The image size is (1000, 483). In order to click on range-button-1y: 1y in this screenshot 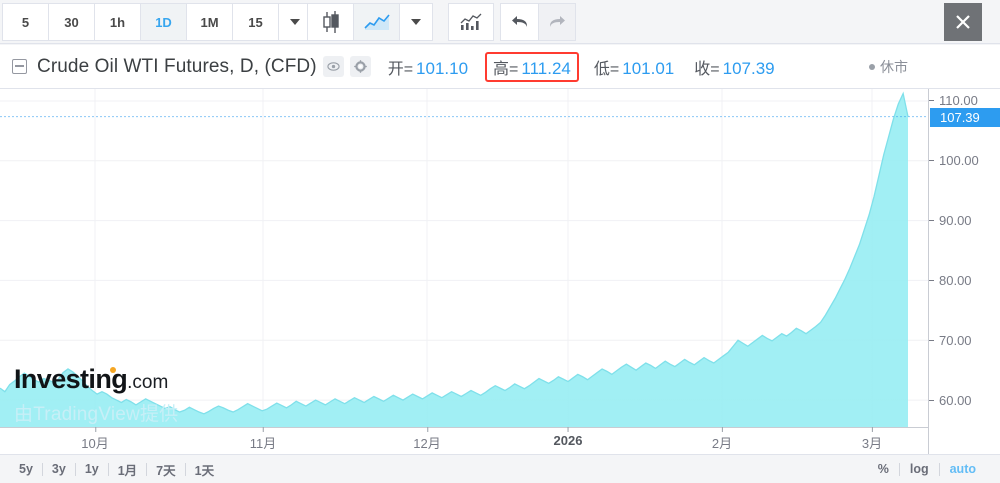, I will do `click(92, 469)`.